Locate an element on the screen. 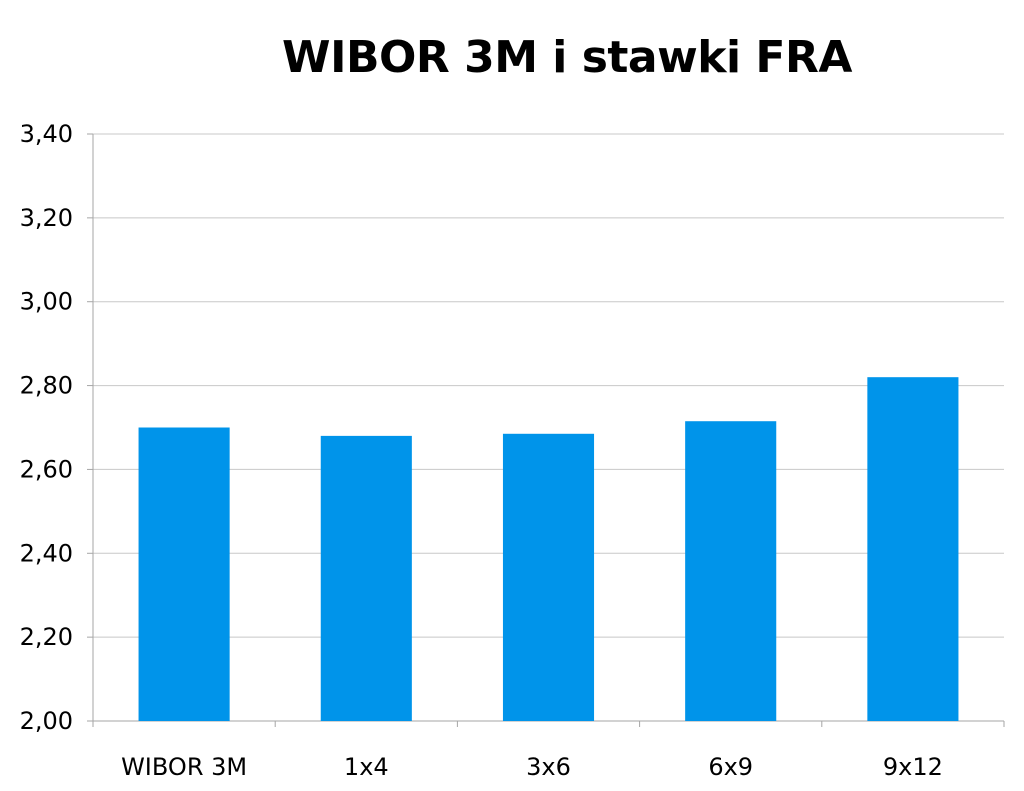  x-category-label: 3x6 is located at coordinates (548, 767).